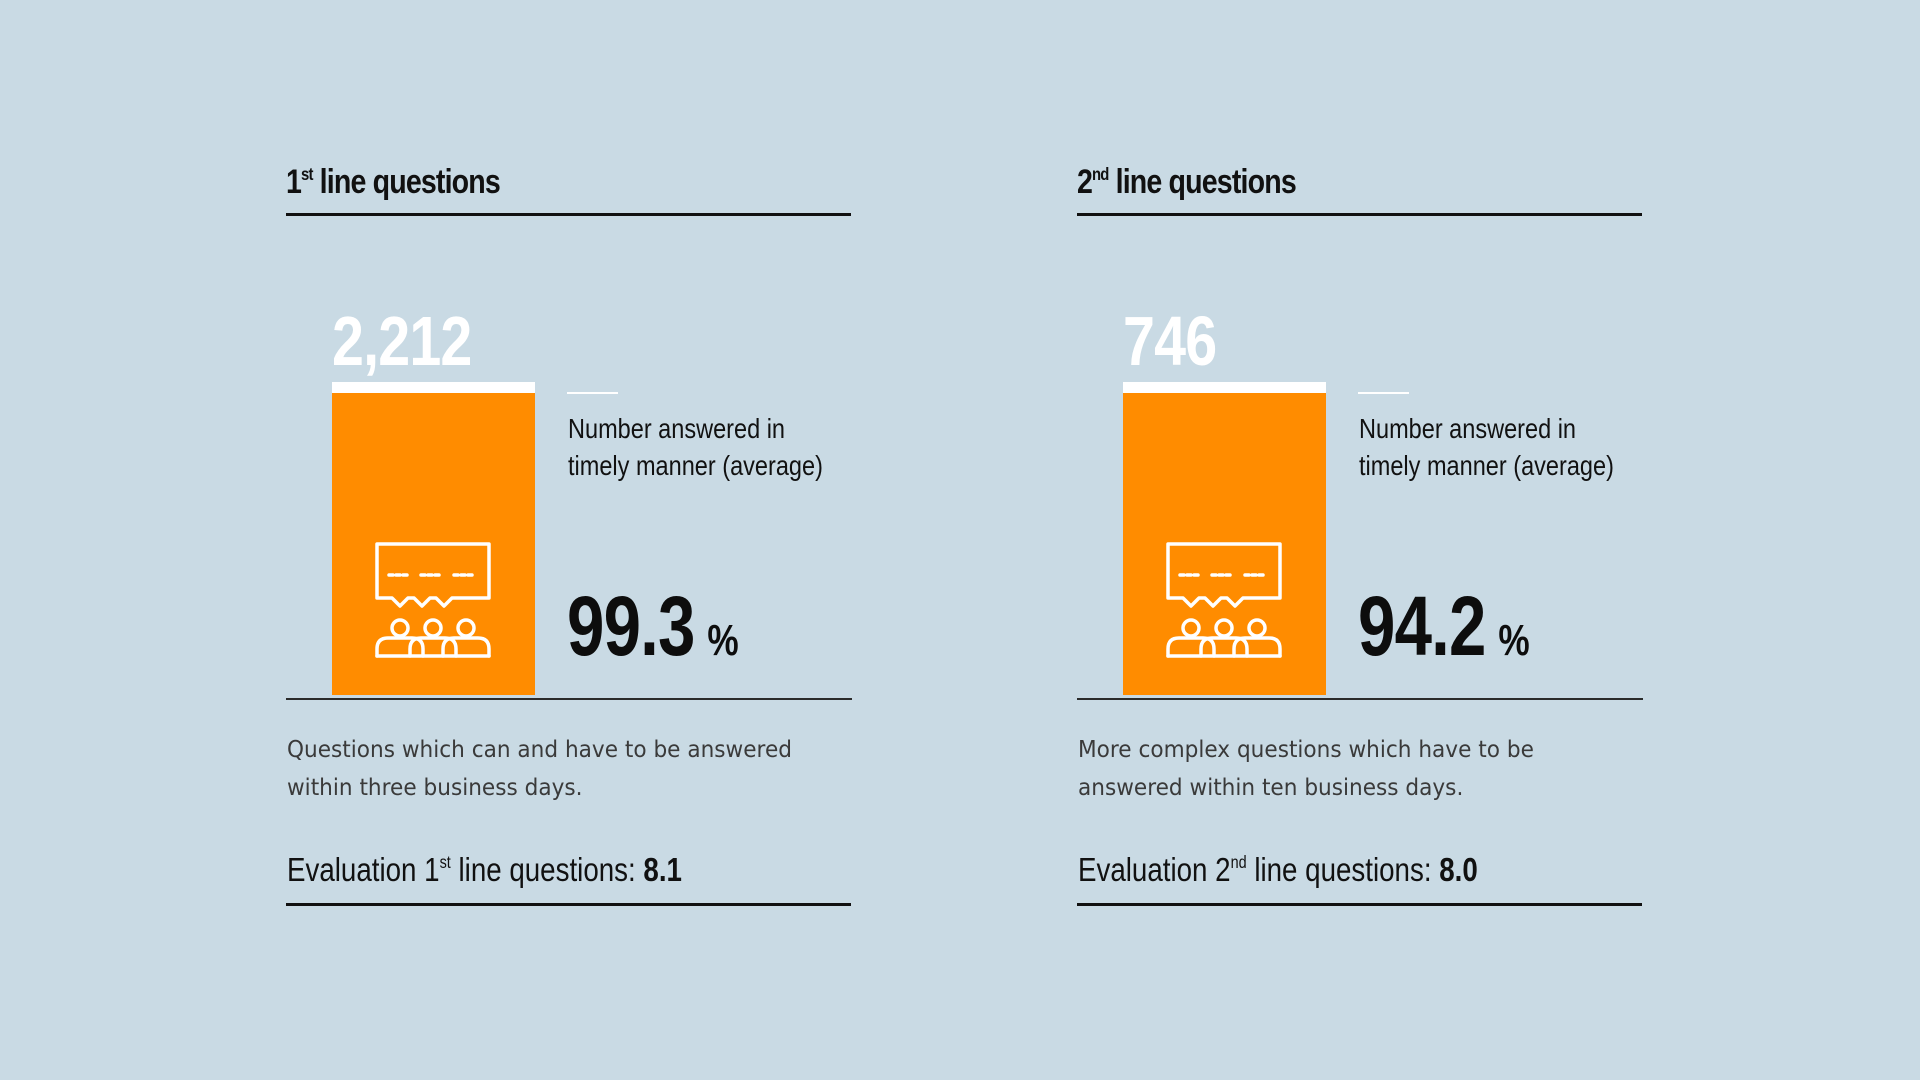  Describe the element at coordinates (1154, 869) in the screenshot. I see `evaluation-prefix: Evaluation 2` at that location.